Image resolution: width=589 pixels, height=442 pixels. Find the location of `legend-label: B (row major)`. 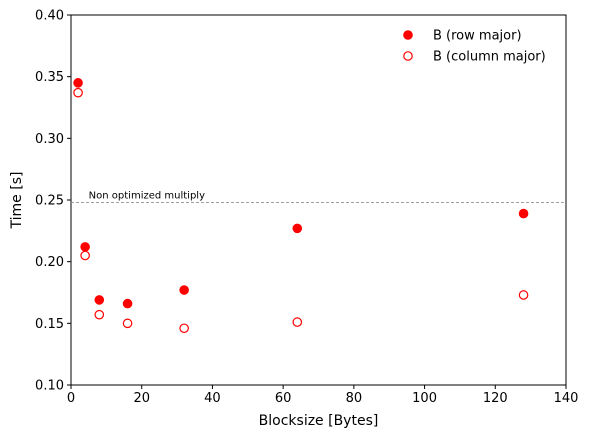

legend-label: B (row major) is located at coordinates (477, 36).